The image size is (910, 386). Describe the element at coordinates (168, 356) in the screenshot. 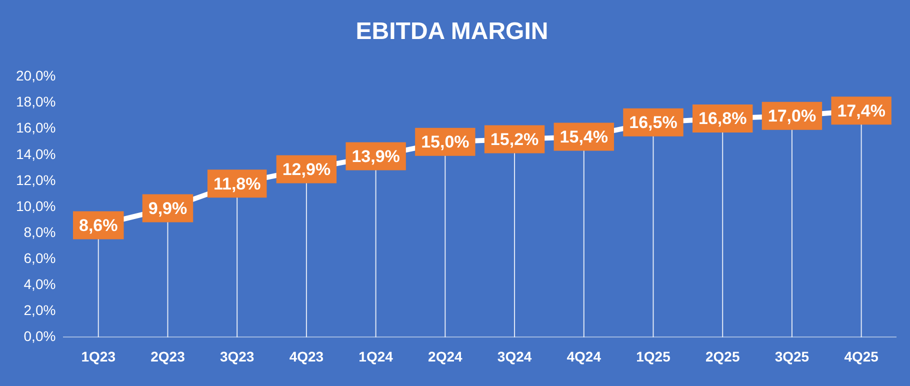

I see `x-tick-label: 2Q23` at that location.